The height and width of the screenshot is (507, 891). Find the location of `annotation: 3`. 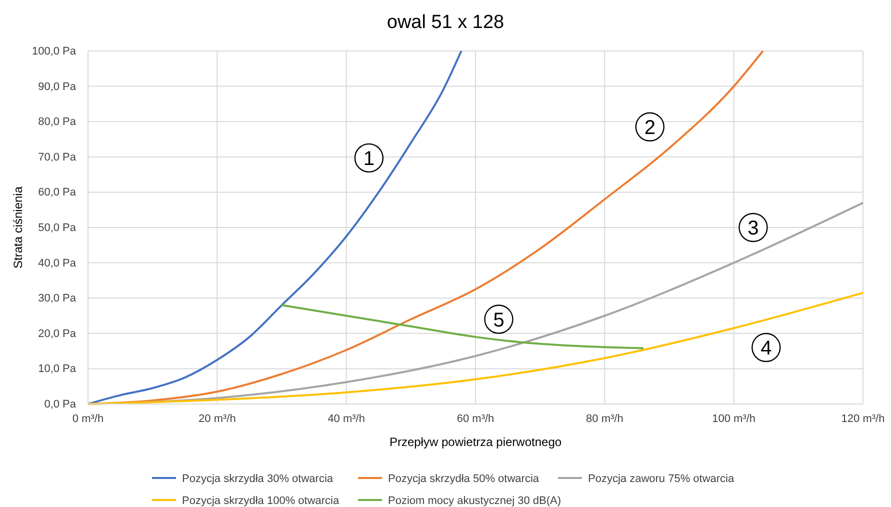

annotation: 3 is located at coordinates (753, 229).